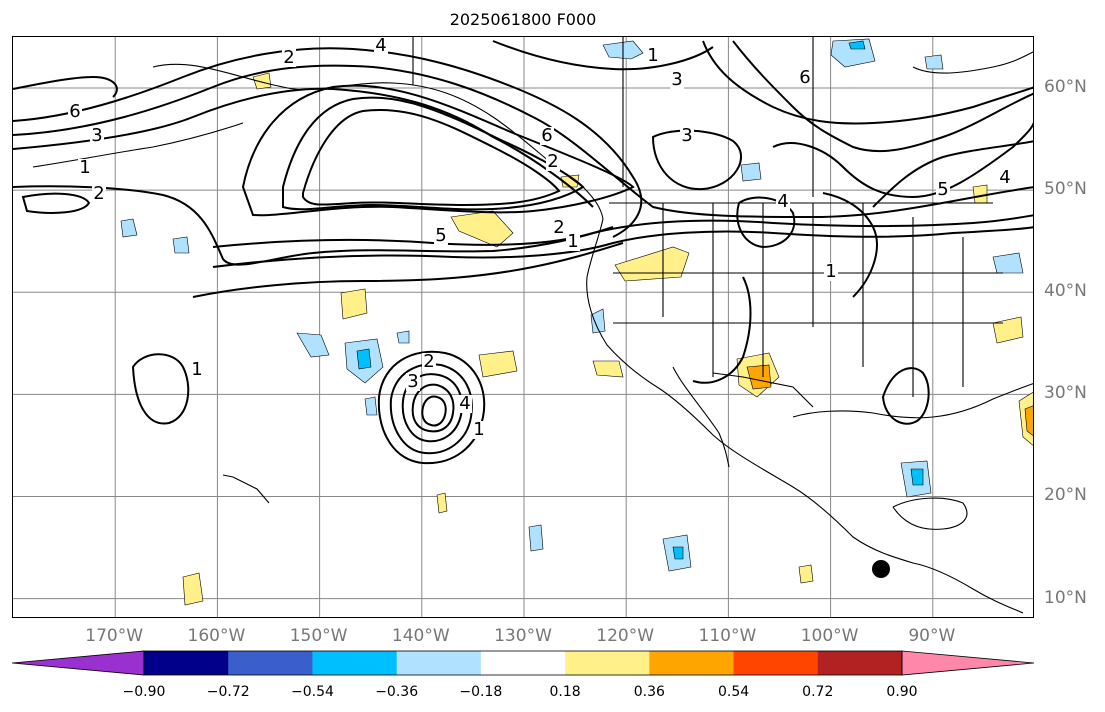 Image resolution: width=1105 pixels, height=712 pixels. I want to click on yucatan, so click(930, 513).